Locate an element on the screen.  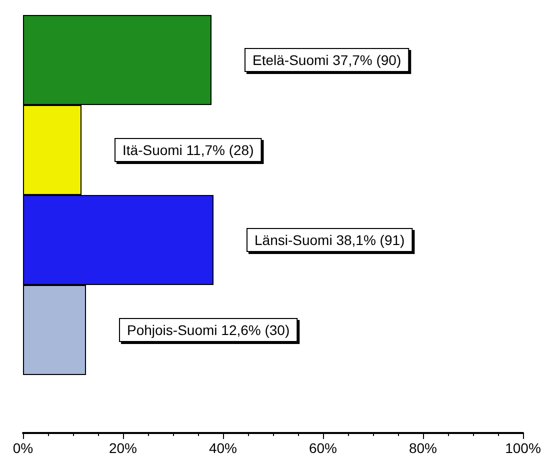
x-tick-label: 60% is located at coordinates (323, 448).